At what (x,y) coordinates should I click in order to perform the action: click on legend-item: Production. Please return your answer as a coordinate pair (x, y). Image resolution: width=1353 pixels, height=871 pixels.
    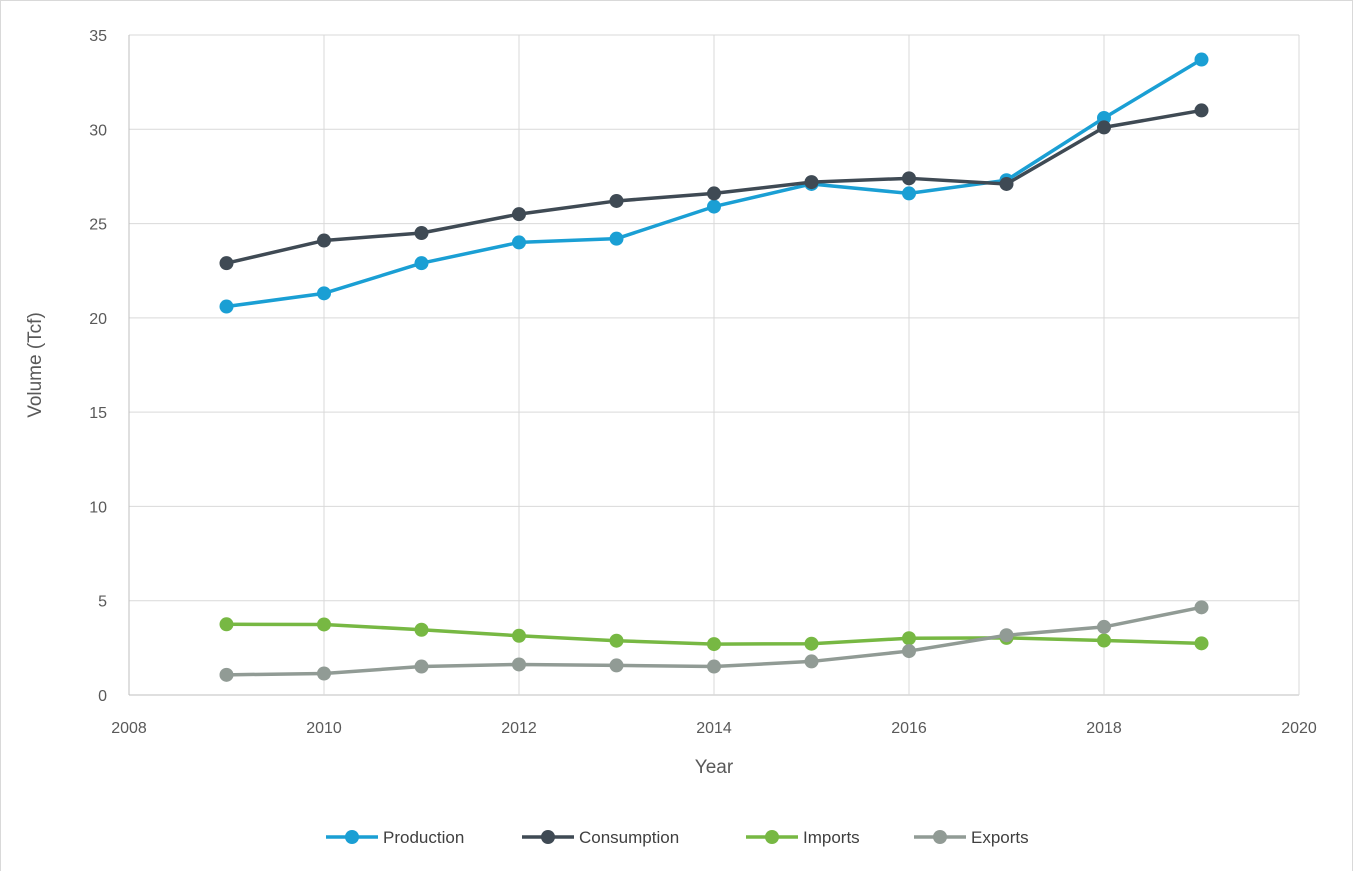
    Looking at the image, I should click on (395, 837).